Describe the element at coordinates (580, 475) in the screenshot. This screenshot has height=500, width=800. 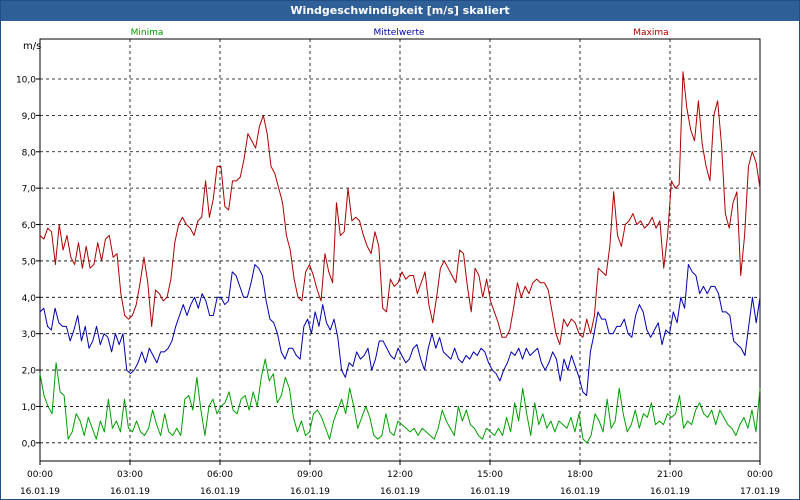
I see `x-tick-time: 18:00` at that location.